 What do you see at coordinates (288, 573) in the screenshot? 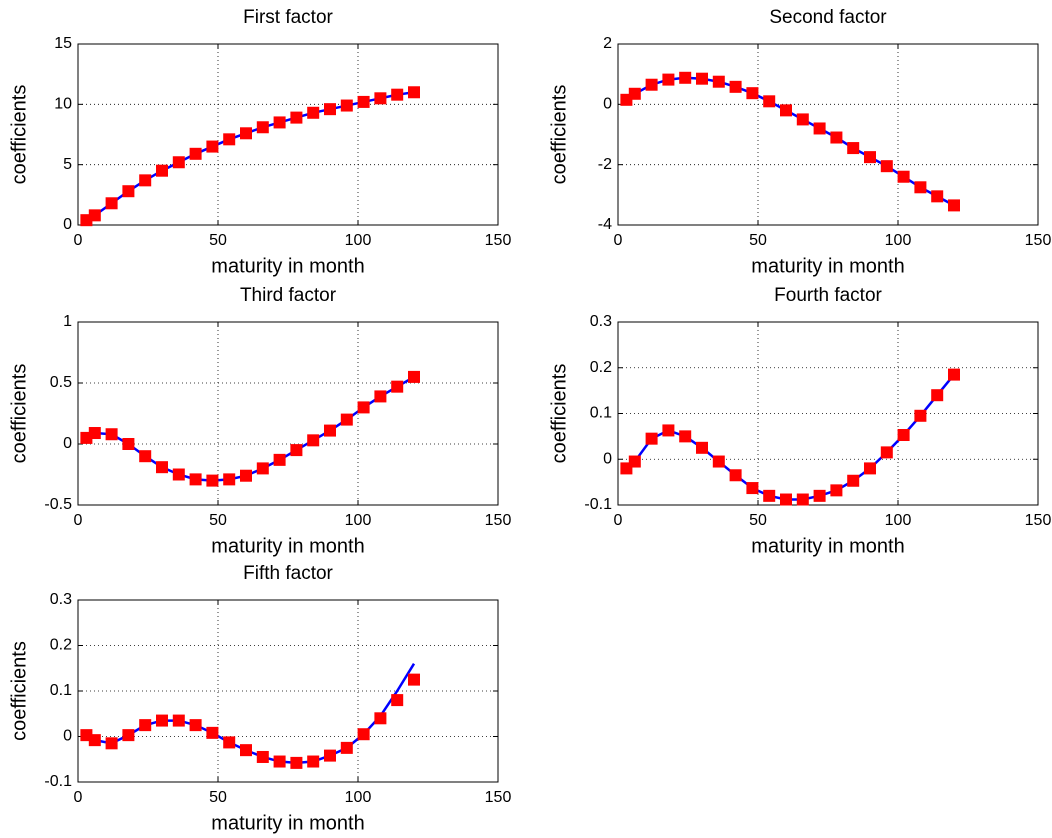
I see `chart-title: Fifth factor` at bounding box center [288, 573].